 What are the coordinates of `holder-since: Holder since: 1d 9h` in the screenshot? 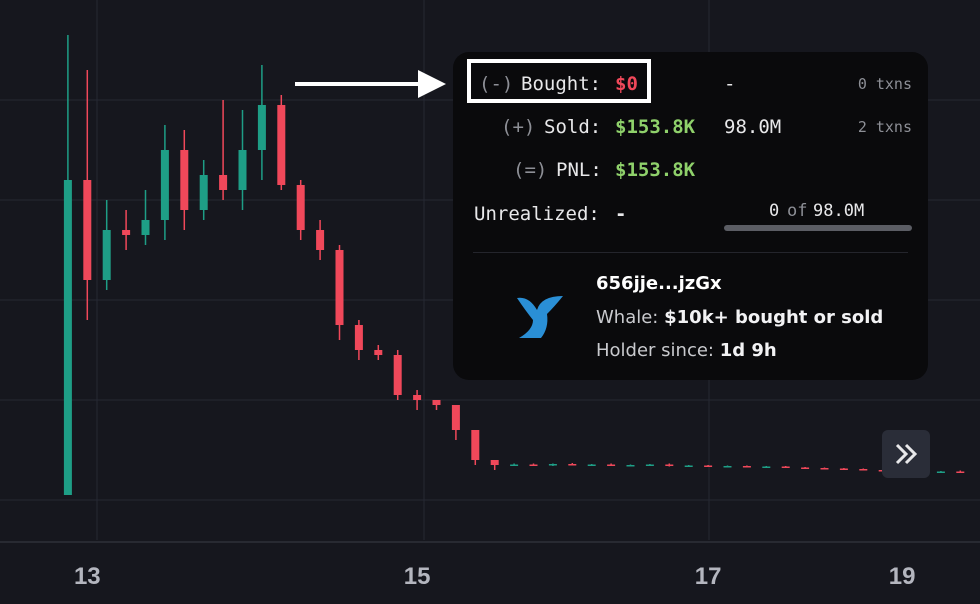 It's located at (686, 350).